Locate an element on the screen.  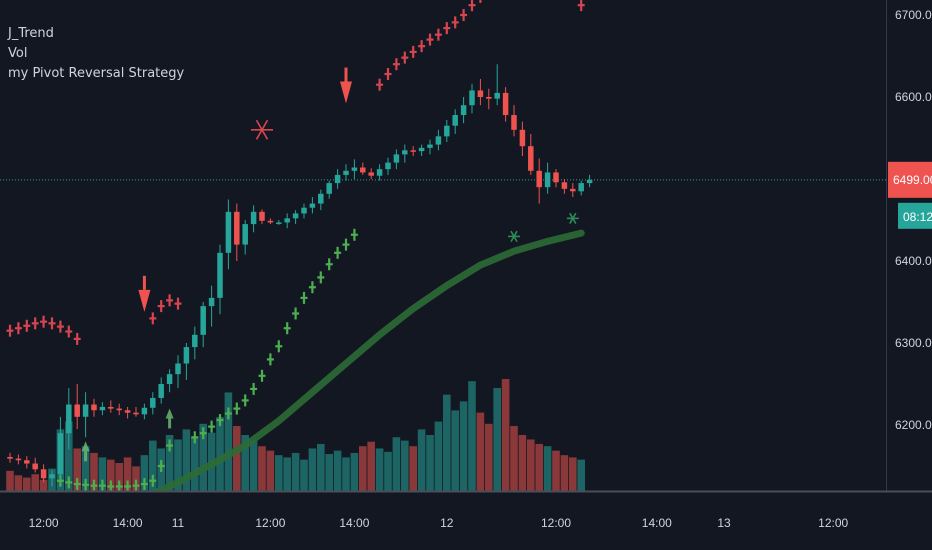
price-tick-label: 6400.00 is located at coordinates (913, 261).